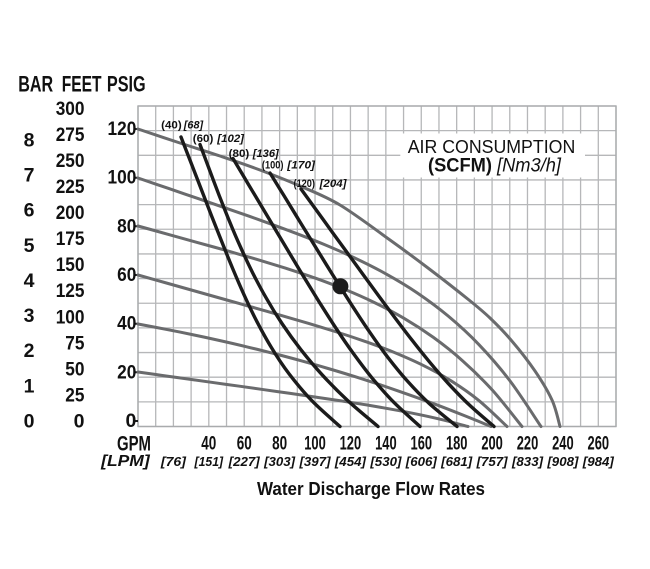 This screenshot has width=650, height=569. I want to click on svg-text: [LPM], so click(125, 461).